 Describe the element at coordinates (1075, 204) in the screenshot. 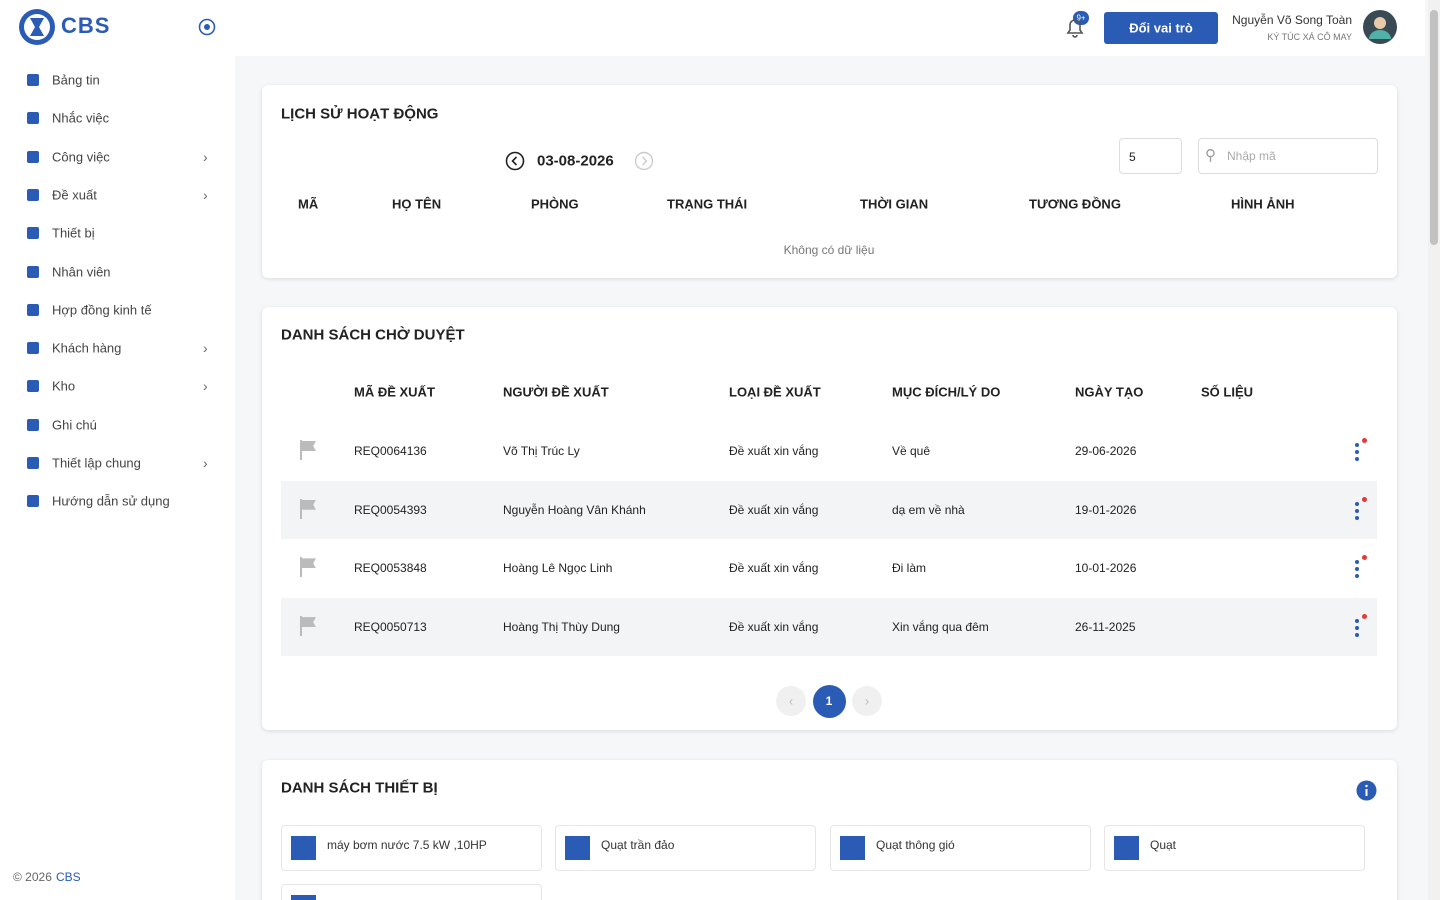

I see `column-header: TƯƠNG ĐỒNG` at that location.